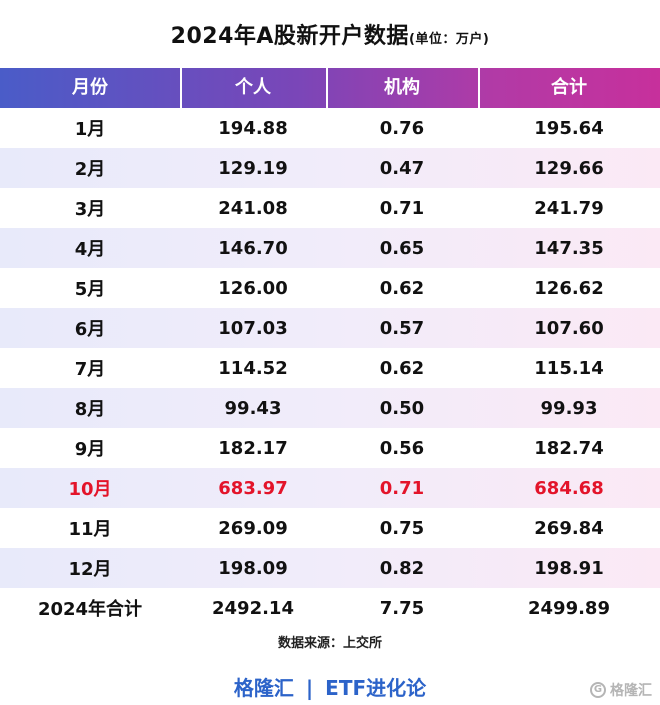 Image resolution: width=660 pixels, height=705 pixels. What do you see at coordinates (253, 248) in the screenshot?
I see `cell-individual: 146.70` at bounding box center [253, 248].